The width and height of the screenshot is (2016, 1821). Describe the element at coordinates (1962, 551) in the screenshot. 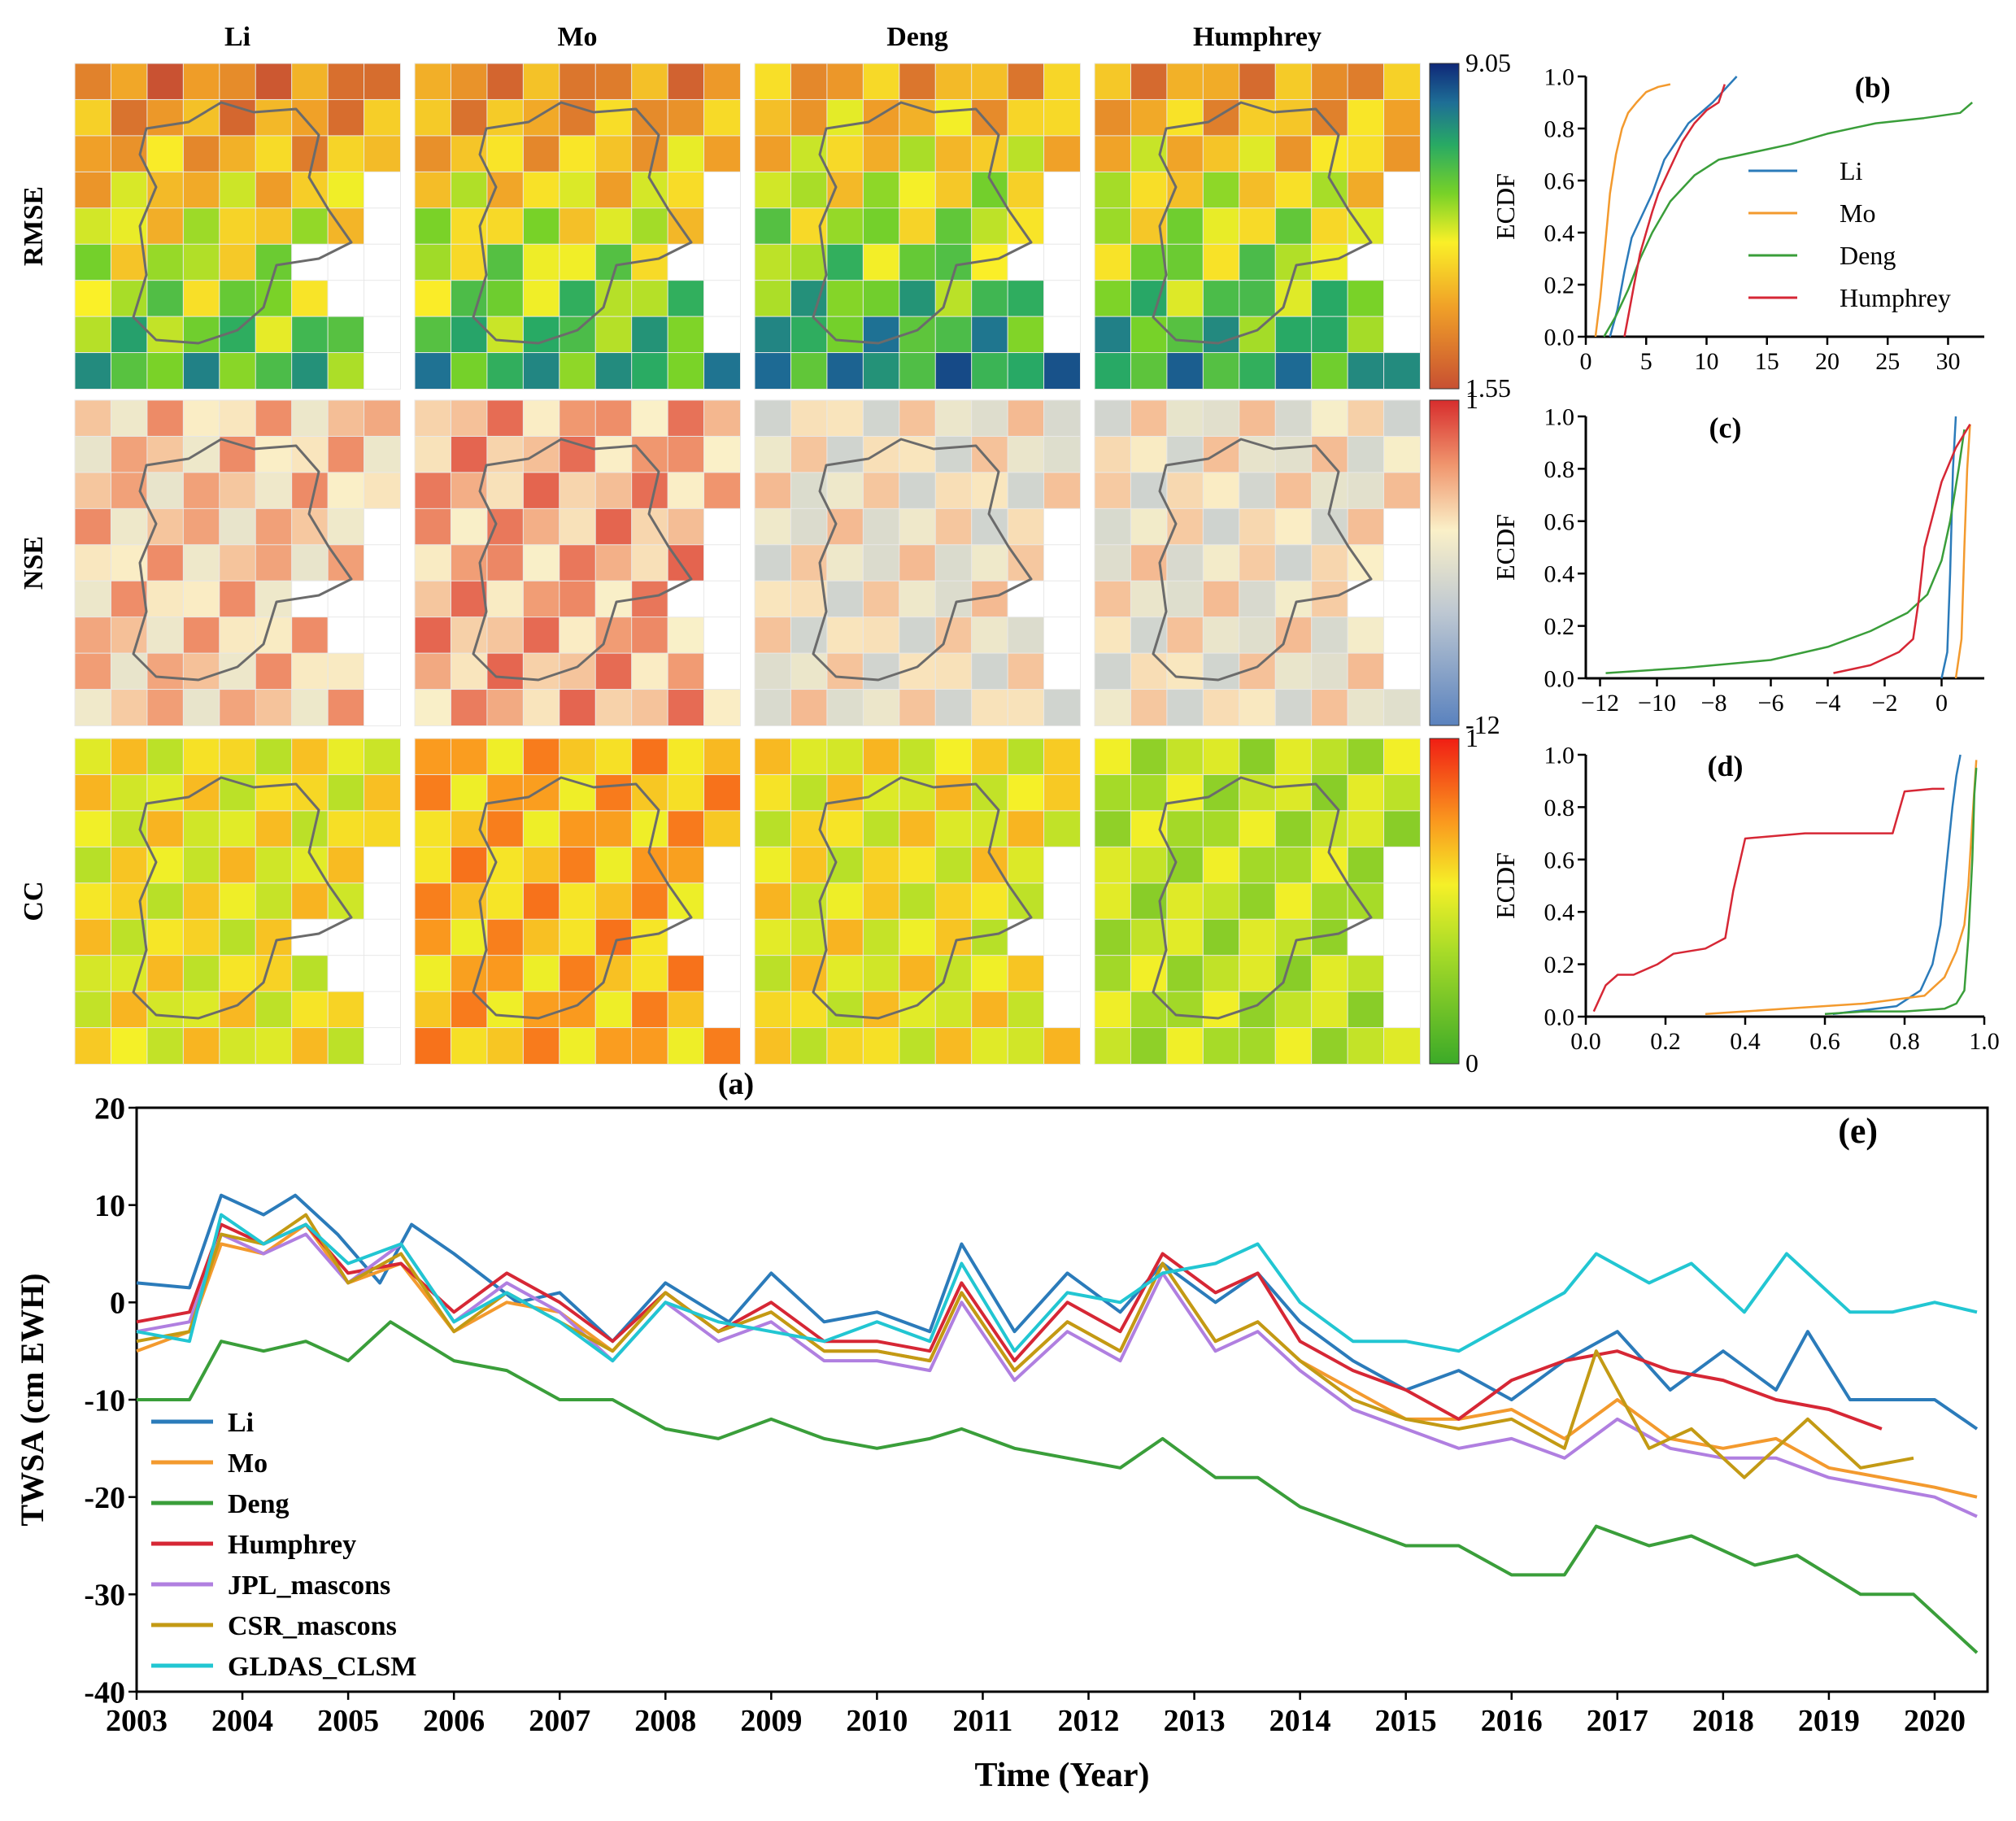

I see `series-line-mo` at that location.